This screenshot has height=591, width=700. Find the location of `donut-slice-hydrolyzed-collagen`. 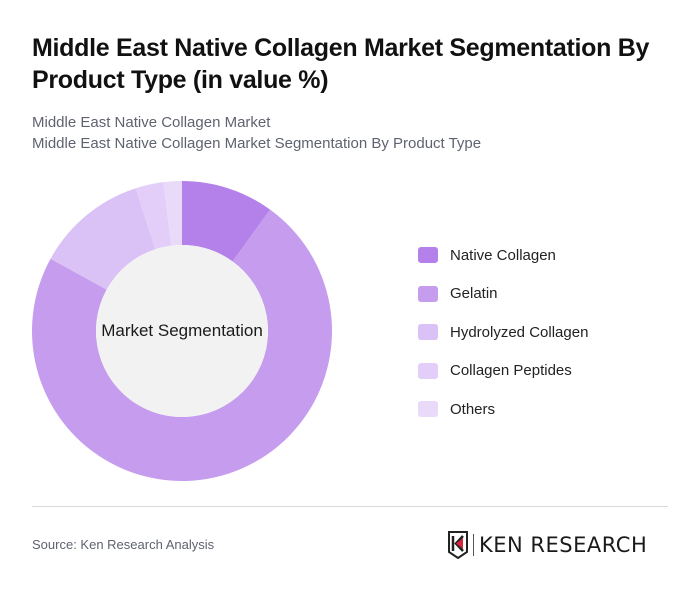

donut-slice-hydrolyzed-collagen is located at coordinates (103, 239).